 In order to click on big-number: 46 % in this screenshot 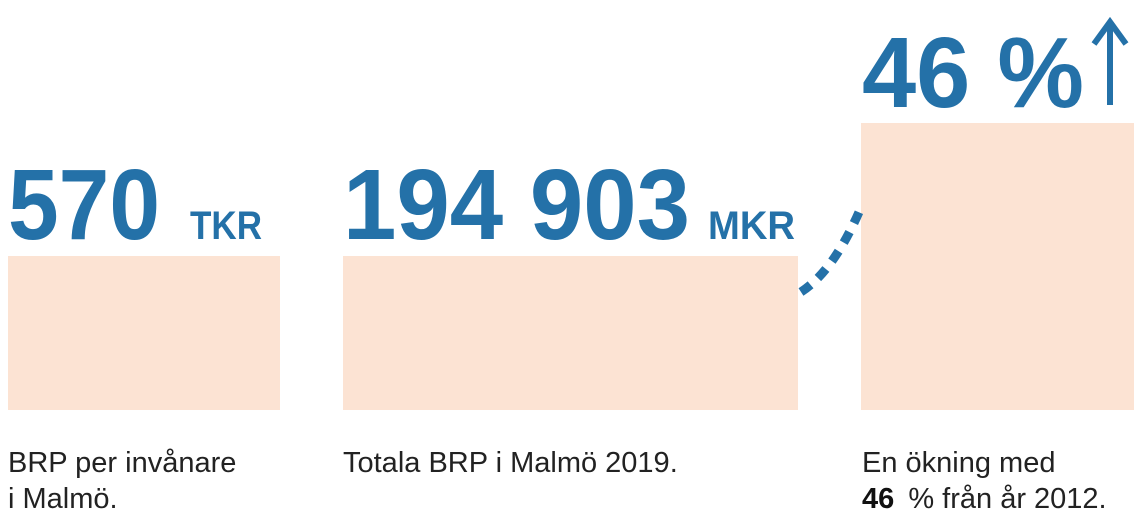, I will do `click(973, 73)`.